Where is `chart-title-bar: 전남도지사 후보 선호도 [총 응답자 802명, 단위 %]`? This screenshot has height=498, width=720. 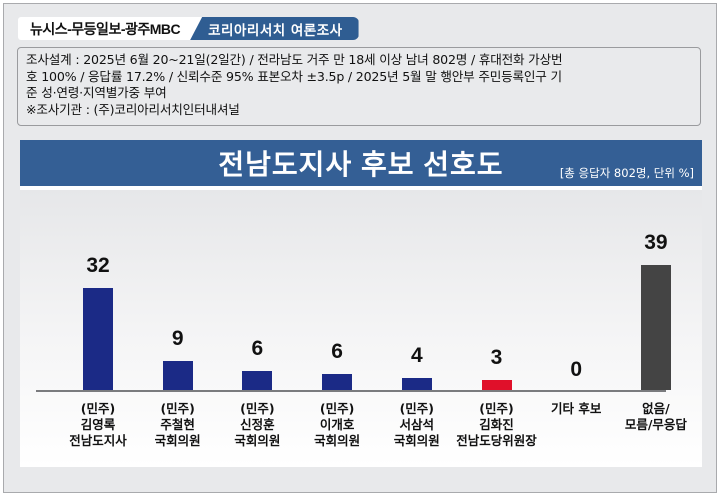
chart-title-bar: 전남도지사 후보 선호도 [총 응답자 802명, 단위 %] is located at coordinates (361, 163).